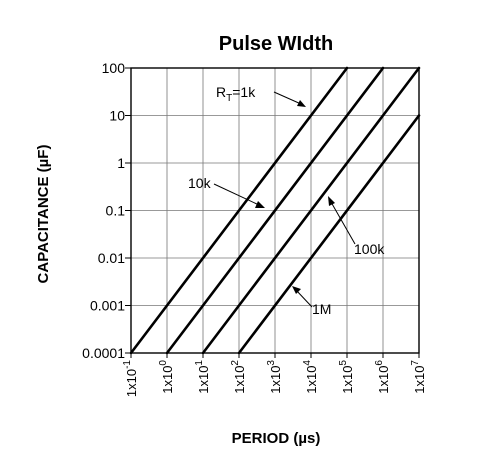  I want to click on label-rt-1k: RT=1k, so click(236, 94).